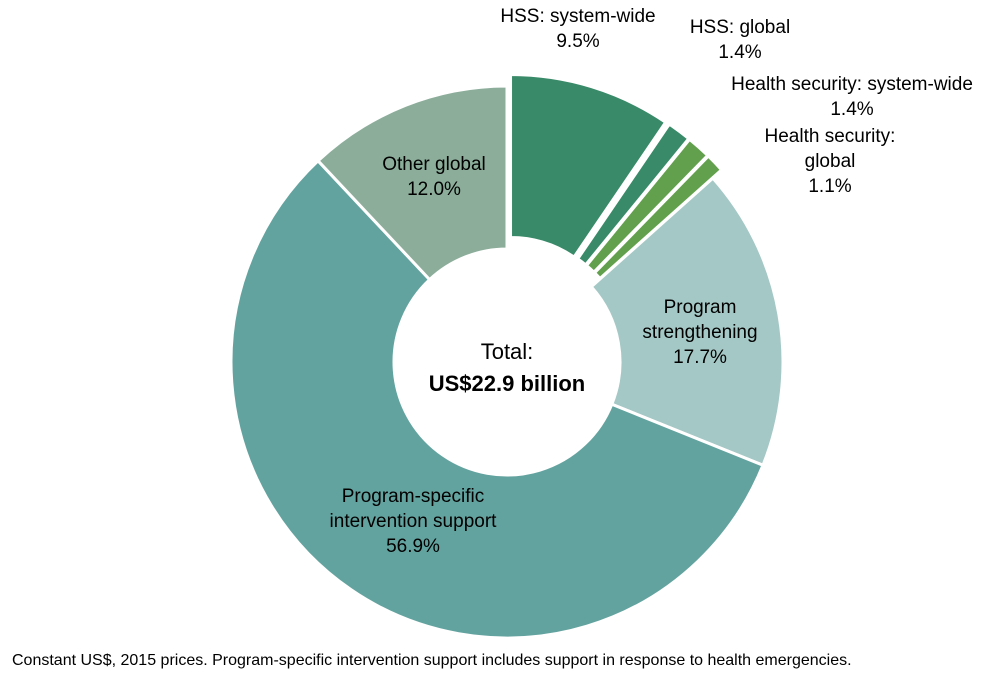 This screenshot has height=685, width=1000. I want to click on slice-hss-system-wide, so click(588, 166).